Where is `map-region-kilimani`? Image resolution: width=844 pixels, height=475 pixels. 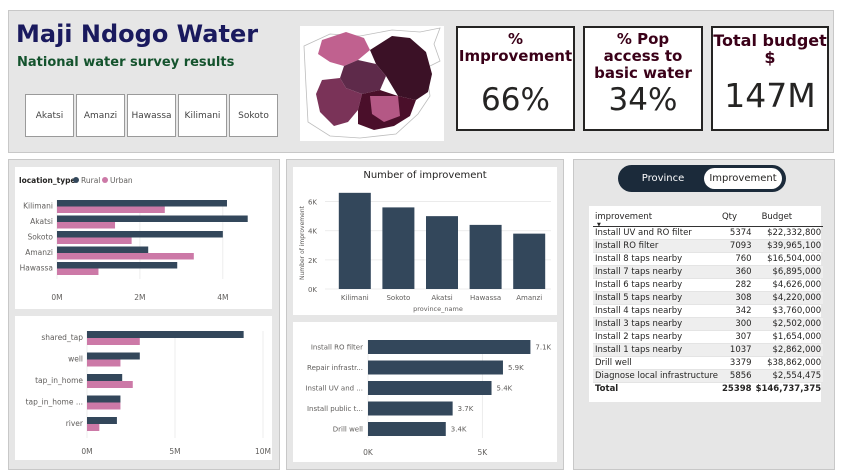
map-region-kilimani is located at coordinates (344, 49).